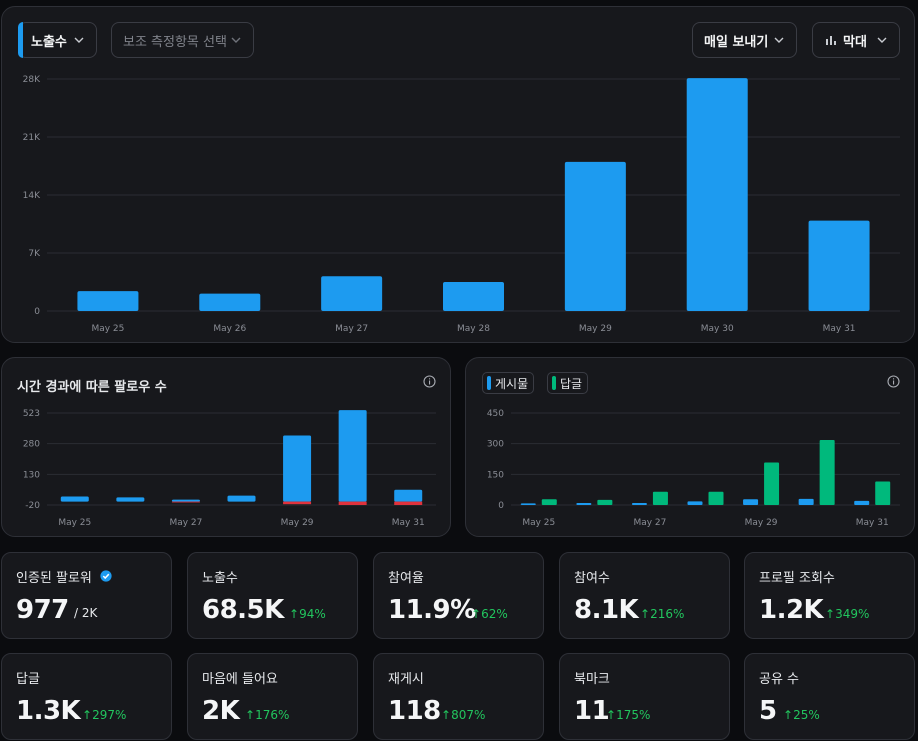 The height and width of the screenshot is (741, 918). Describe the element at coordinates (495, 414) in the screenshot. I see `y-tick-label: 450` at that location.